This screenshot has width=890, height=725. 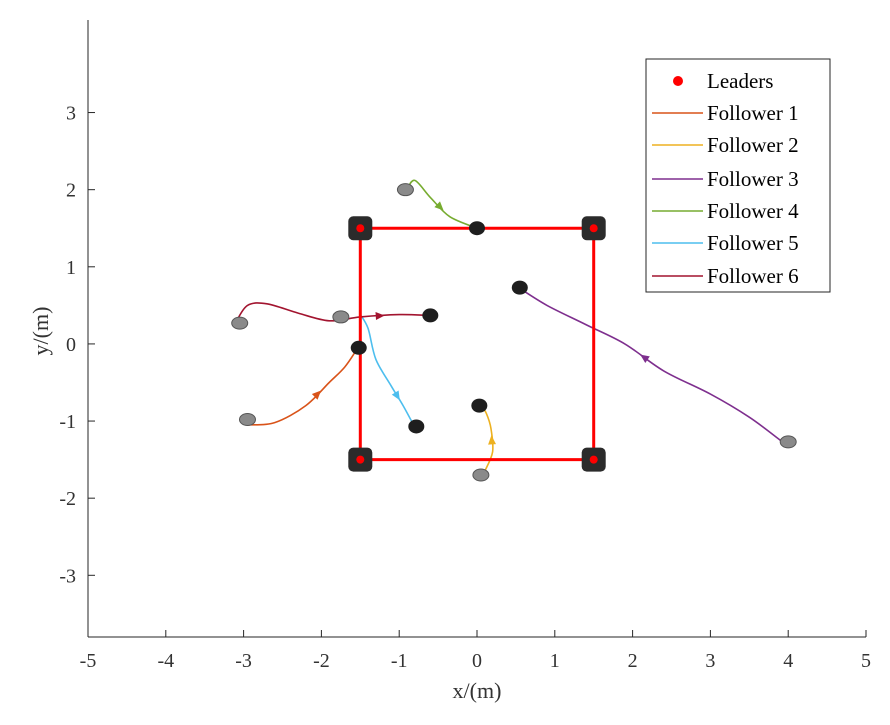 What do you see at coordinates (753, 113) in the screenshot?
I see `legend-label-follower-1: Follower 1` at bounding box center [753, 113].